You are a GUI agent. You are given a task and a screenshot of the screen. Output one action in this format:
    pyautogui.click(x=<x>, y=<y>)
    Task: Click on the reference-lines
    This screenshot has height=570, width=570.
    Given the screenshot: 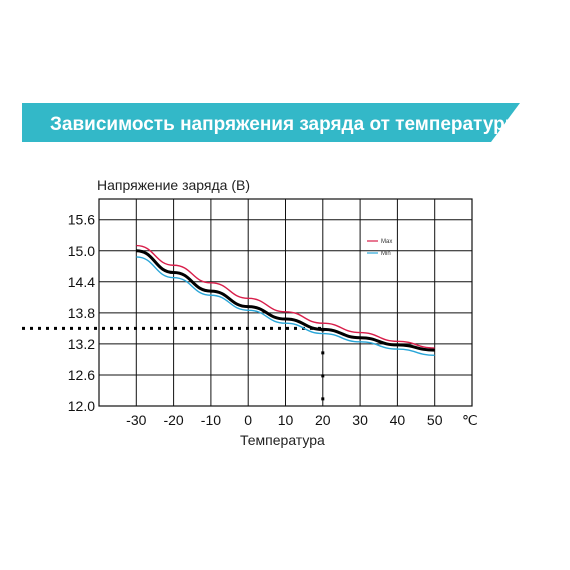 What is the action you would take?
    pyautogui.click(x=173, y=365)
    